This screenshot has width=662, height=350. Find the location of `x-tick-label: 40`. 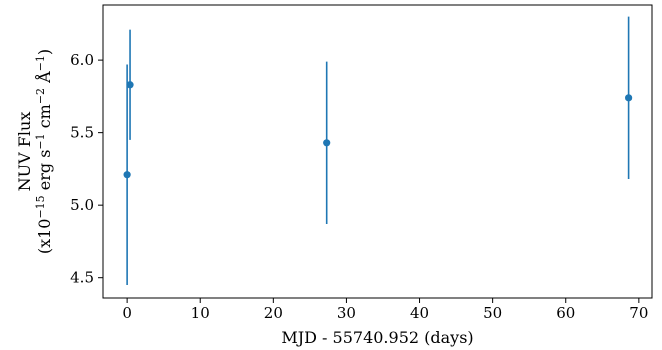

x-tick-label: 40 is located at coordinates (419, 313).